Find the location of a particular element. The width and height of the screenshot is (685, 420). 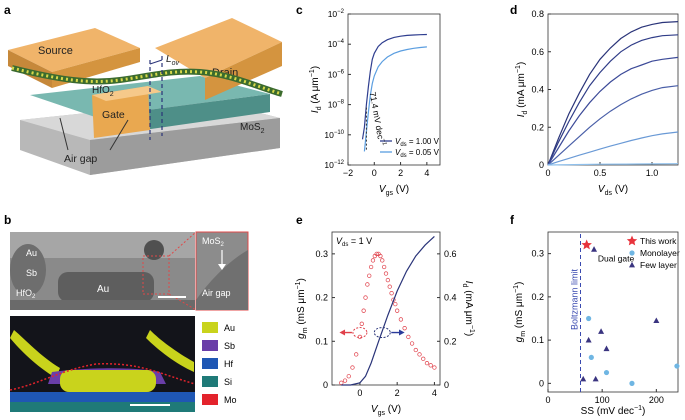

eds-legend: Au Sb Hf Si Mo is located at coordinates (219, 363).